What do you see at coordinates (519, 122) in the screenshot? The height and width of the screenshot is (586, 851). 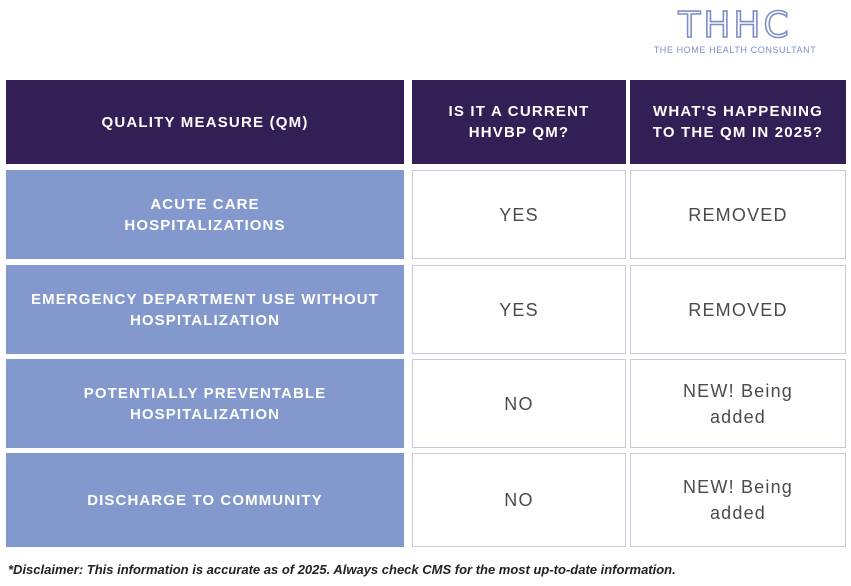 I see `header-current-hhvbp: IS IT A CURRENT HHVBP QM?` at bounding box center [519, 122].